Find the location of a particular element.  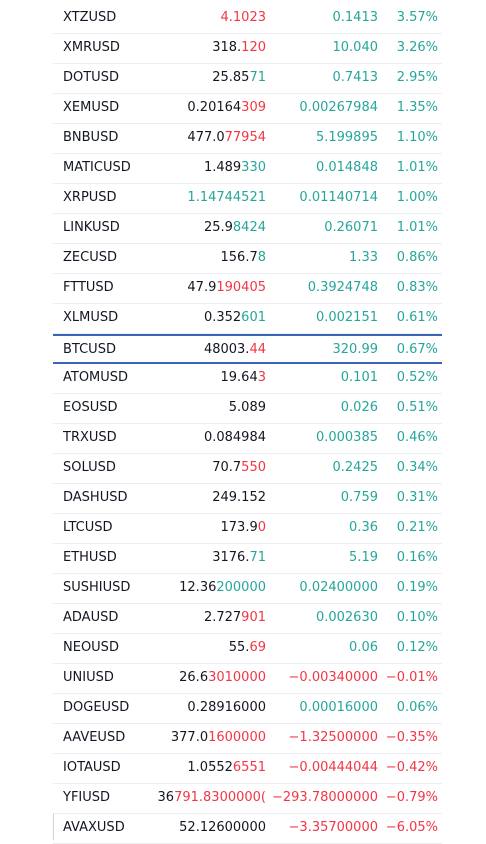

watchlist-row-eosusd: EOSUSD 5.089 0.026 0.51% is located at coordinates (247, 409).